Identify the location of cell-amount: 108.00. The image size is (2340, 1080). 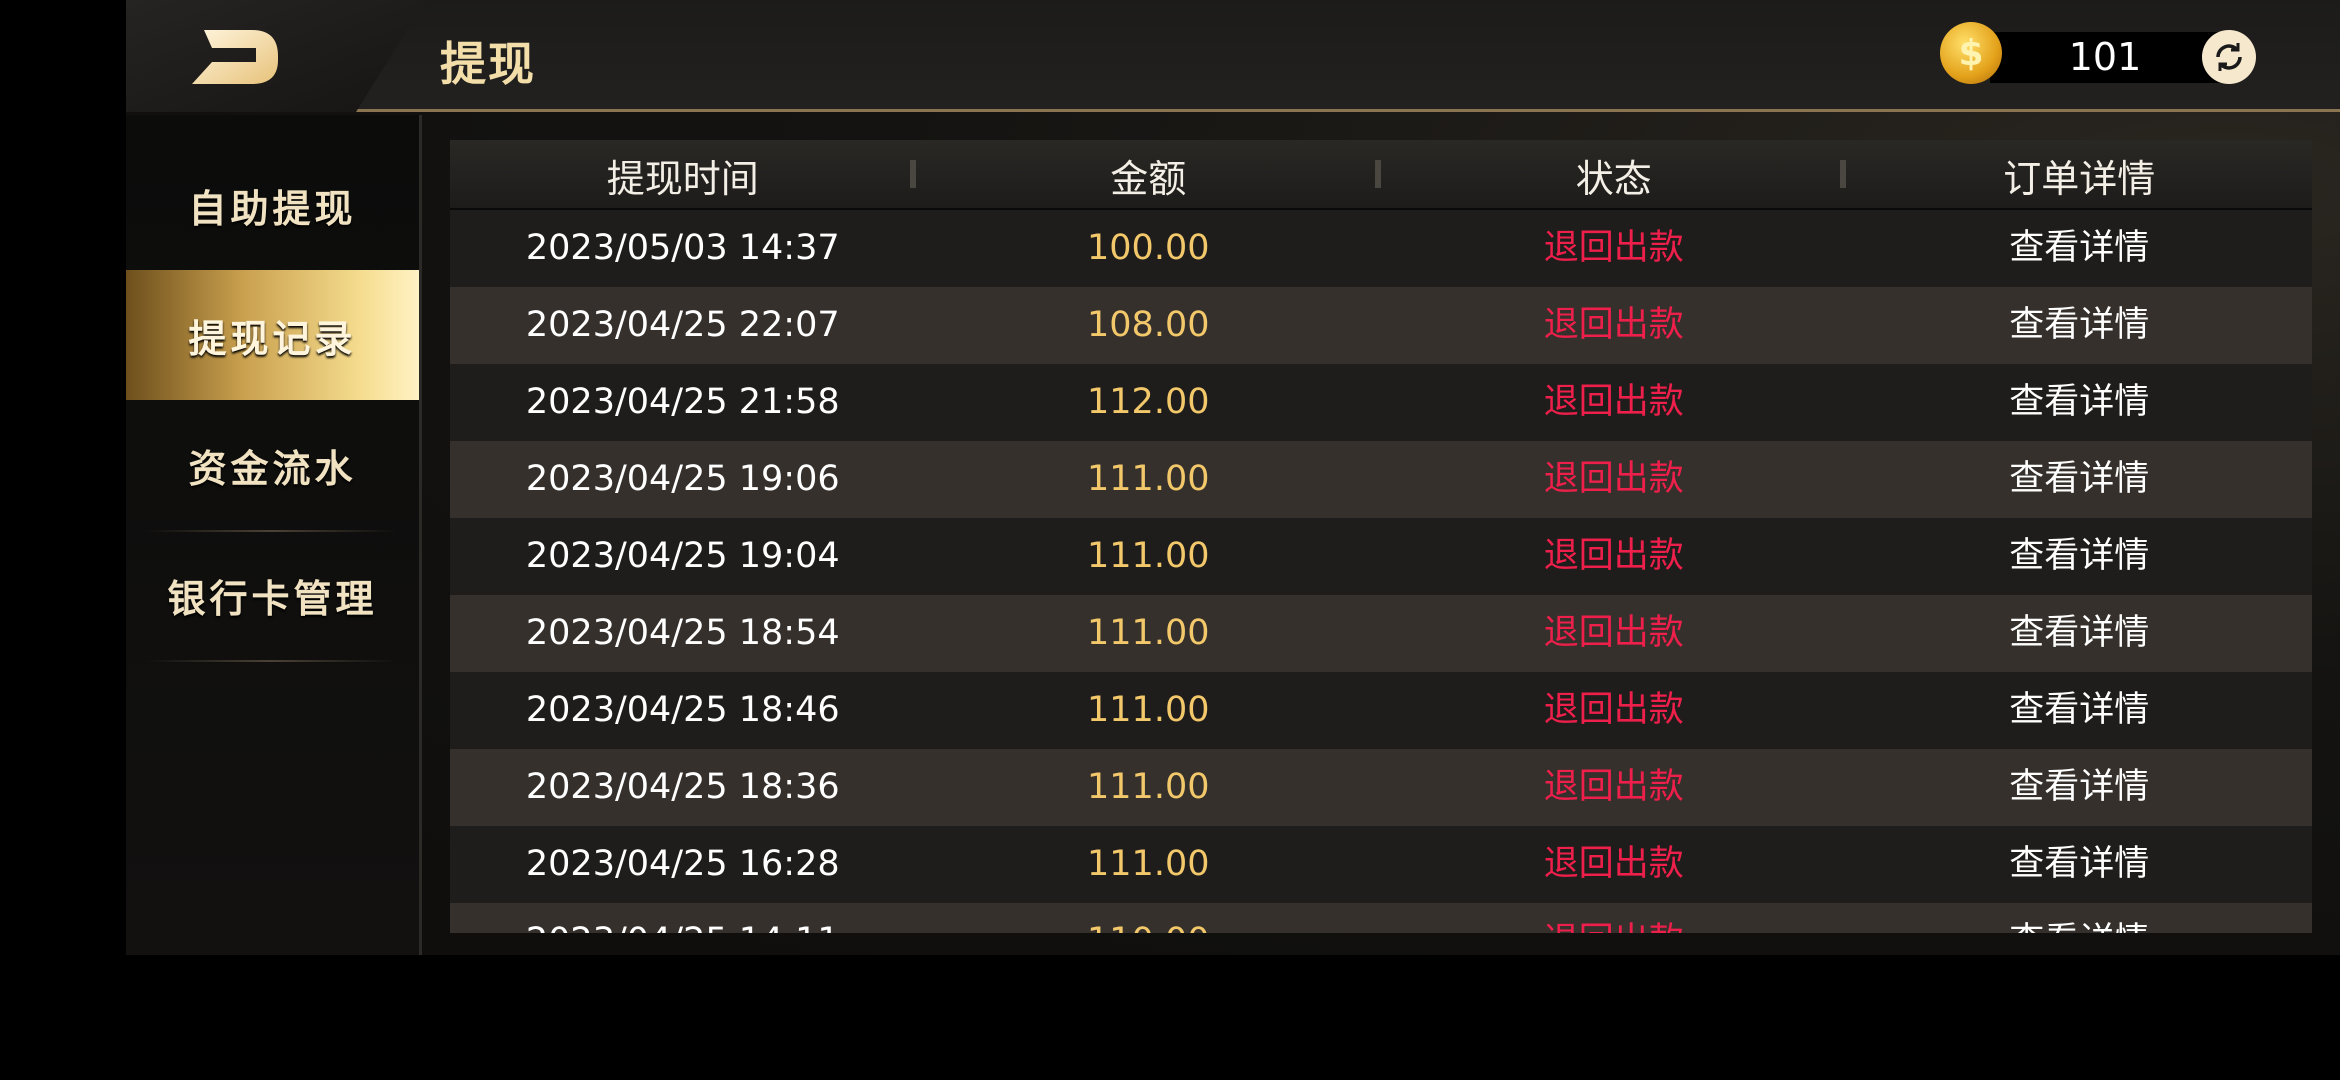
(1148, 325).